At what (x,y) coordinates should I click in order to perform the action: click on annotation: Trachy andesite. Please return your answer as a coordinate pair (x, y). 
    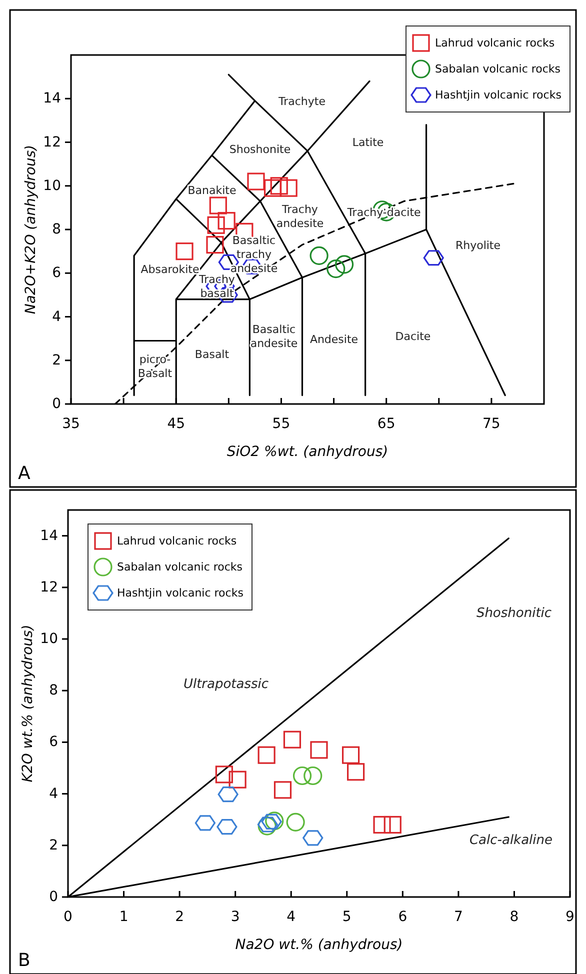
    Looking at the image, I should click on (300, 216).